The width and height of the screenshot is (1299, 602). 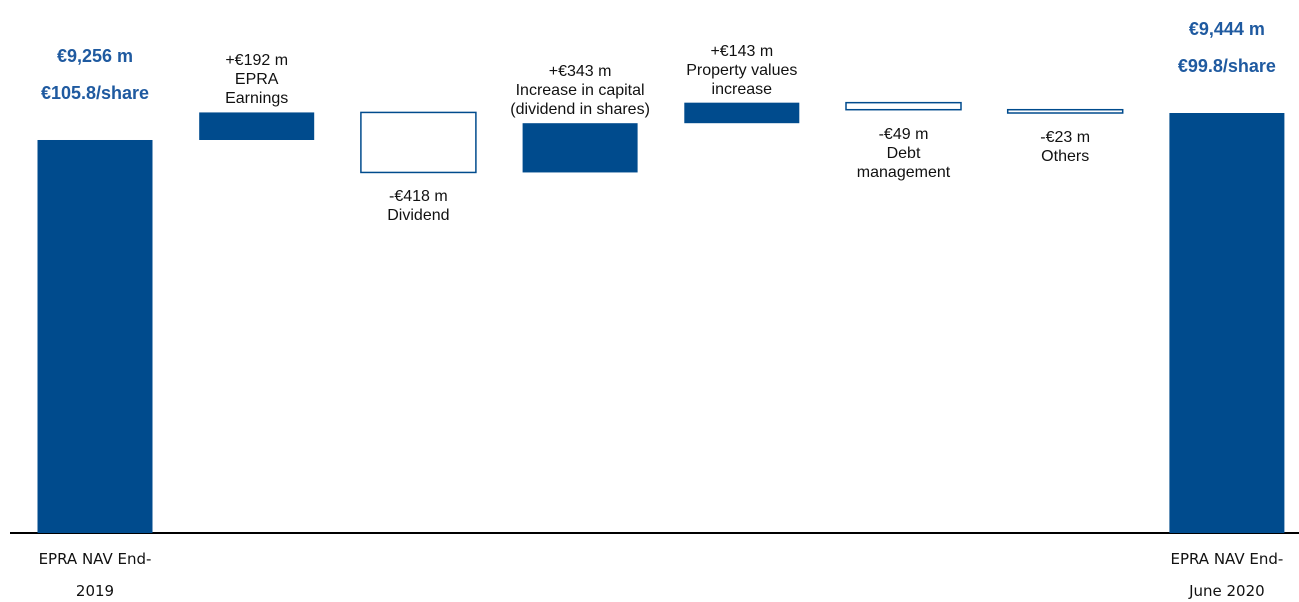 I want to click on per-share-label: €105.8/share, so click(x=95, y=92).